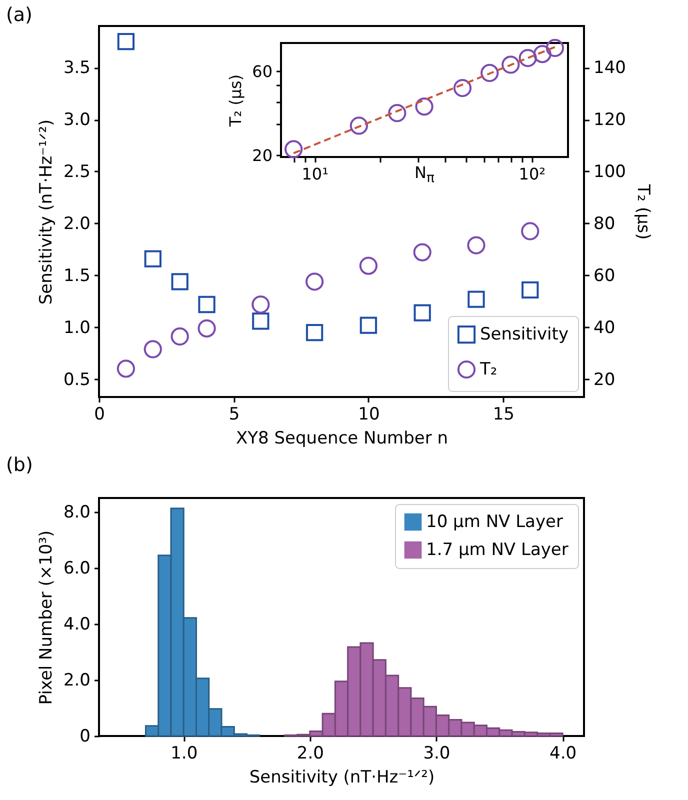 The height and width of the screenshot is (800, 688). What do you see at coordinates (605, 380) in the screenshot?
I see `y2-tick-label: 20` at bounding box center [605, 380].